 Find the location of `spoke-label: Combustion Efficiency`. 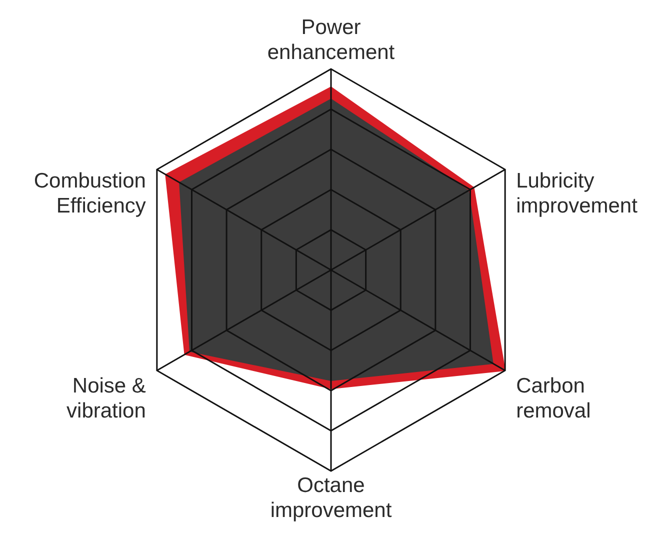

spoke-label: Combustion Efficiency is located at coordinates (90, 194).